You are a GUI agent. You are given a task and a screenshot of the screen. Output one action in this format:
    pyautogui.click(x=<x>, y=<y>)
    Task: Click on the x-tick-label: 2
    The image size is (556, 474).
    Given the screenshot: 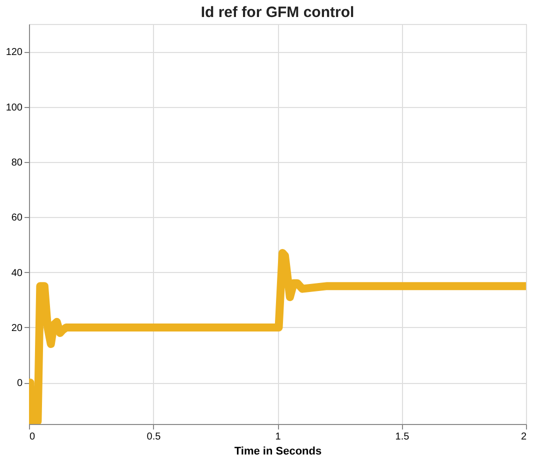 What is the action you would take?
    pyautogui.click(x=523, y=437)
    